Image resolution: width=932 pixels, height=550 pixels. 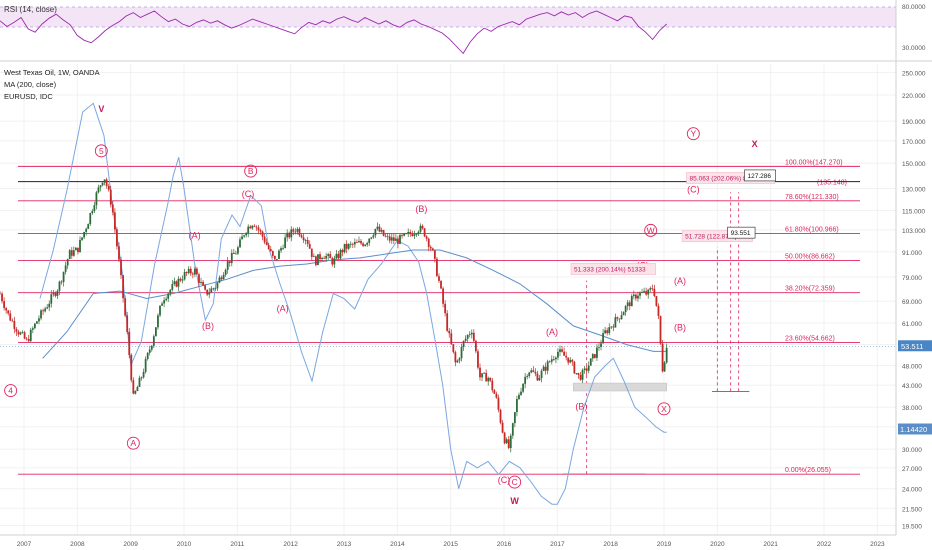 I want to click on rsi-band, so click(x=448, y=17).